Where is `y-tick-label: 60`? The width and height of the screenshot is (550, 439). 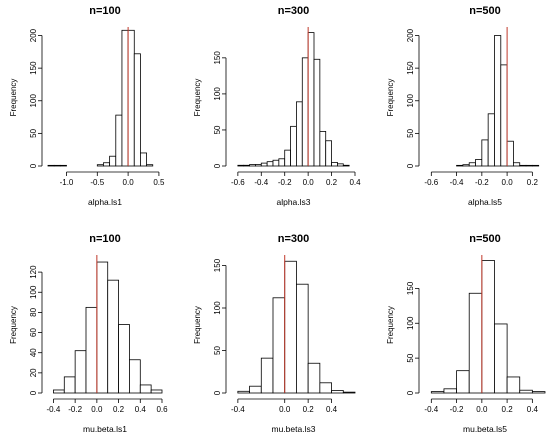
y-tick-label: 60 is located at coordinates (33, 332).